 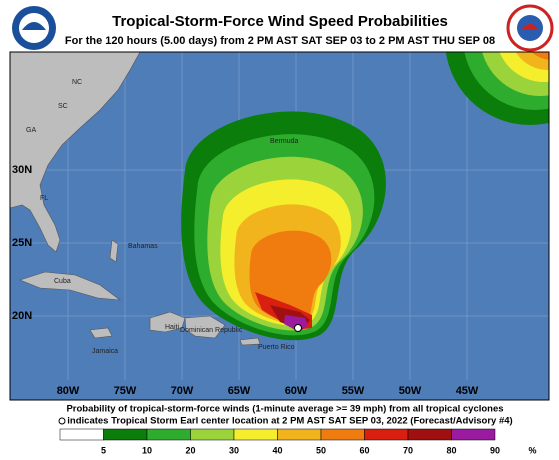 I want to click on legend-label: 10, so click(x=147, y=450).